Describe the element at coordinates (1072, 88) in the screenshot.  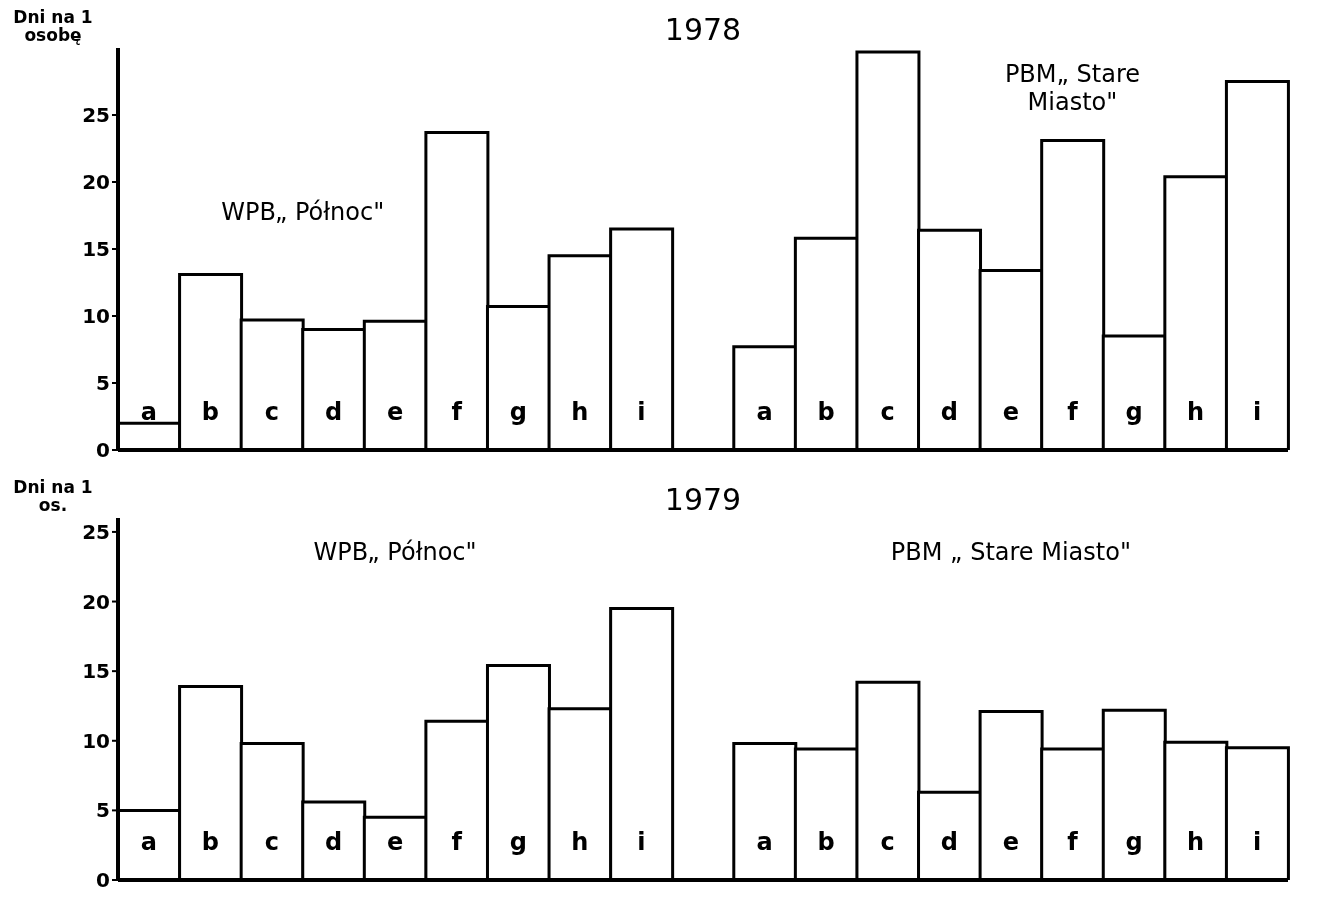
I see `annotation: PBM„ Stare Miasto"` at that location.